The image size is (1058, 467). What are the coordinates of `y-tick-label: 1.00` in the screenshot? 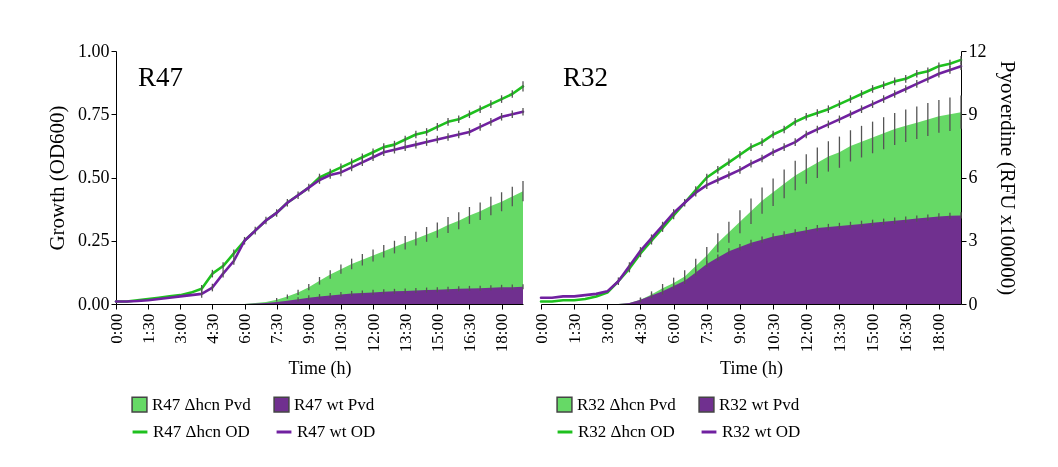 It's located at (94, 50).